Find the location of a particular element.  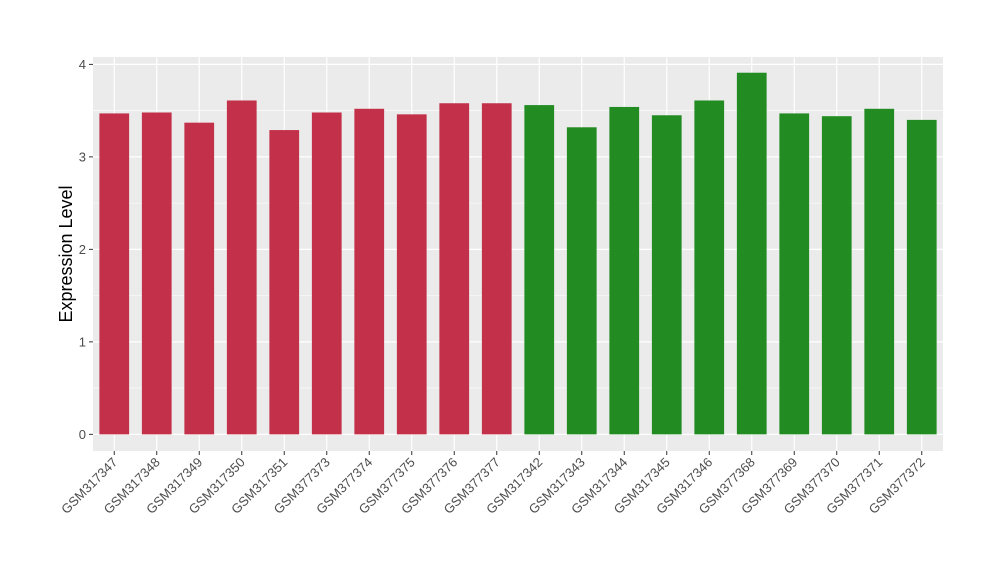

y-axis-title: Expression Level is located at coordinates (66, 253).